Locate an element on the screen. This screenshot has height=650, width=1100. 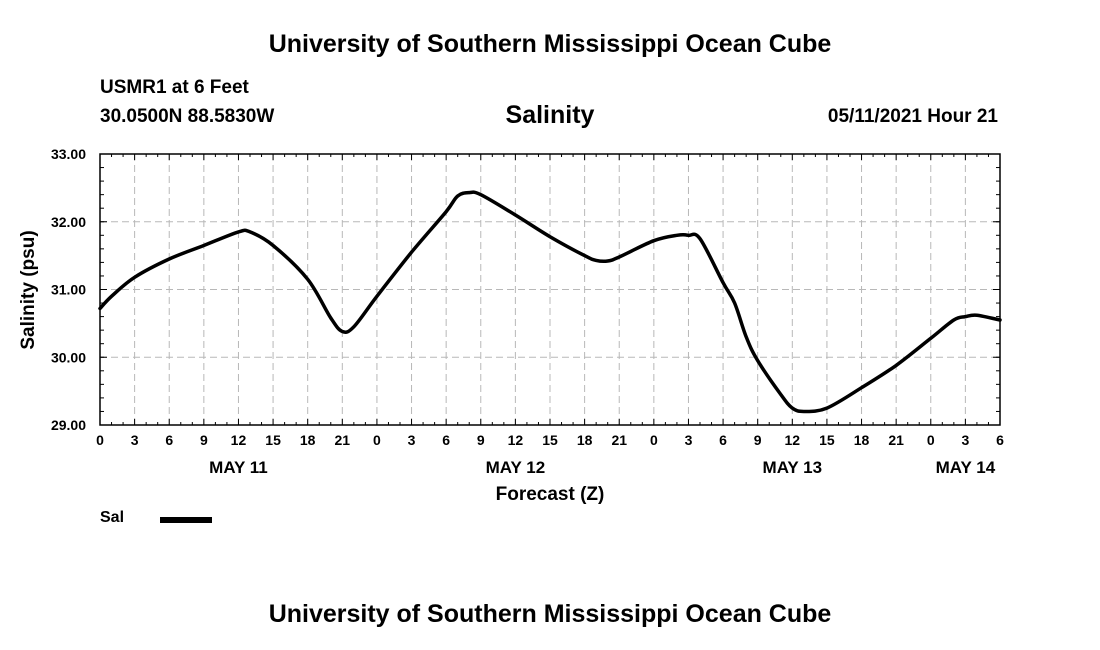
y-tick-label: 32.00 is located at coordinates (68, 222).